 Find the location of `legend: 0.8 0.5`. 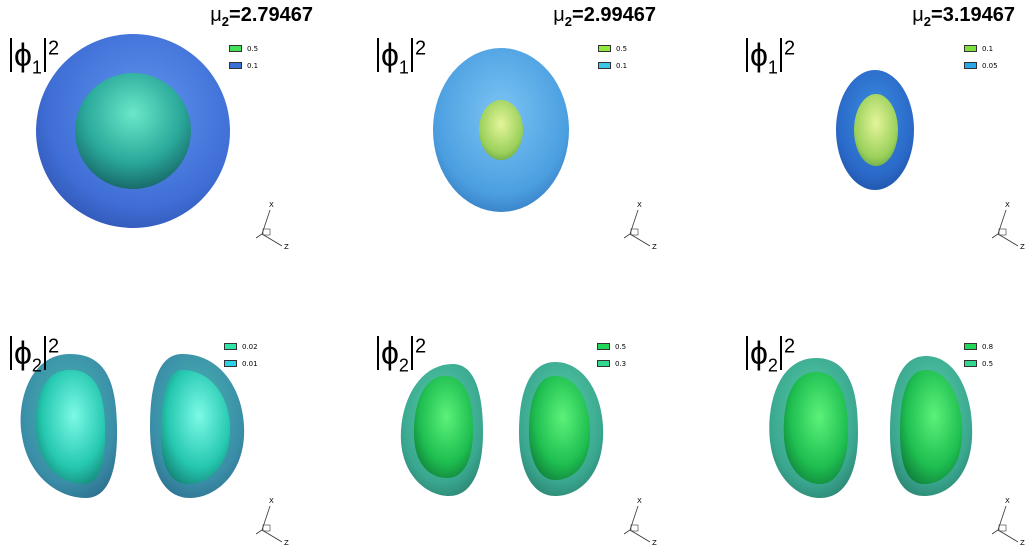

legend: 0.8 0.5 is located at coordinates (978, 355).